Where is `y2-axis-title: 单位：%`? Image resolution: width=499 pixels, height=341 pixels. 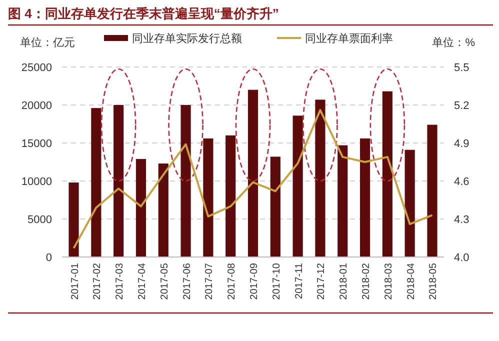
y2-axis-title: 单位：% is located at coordinates (454, 42).